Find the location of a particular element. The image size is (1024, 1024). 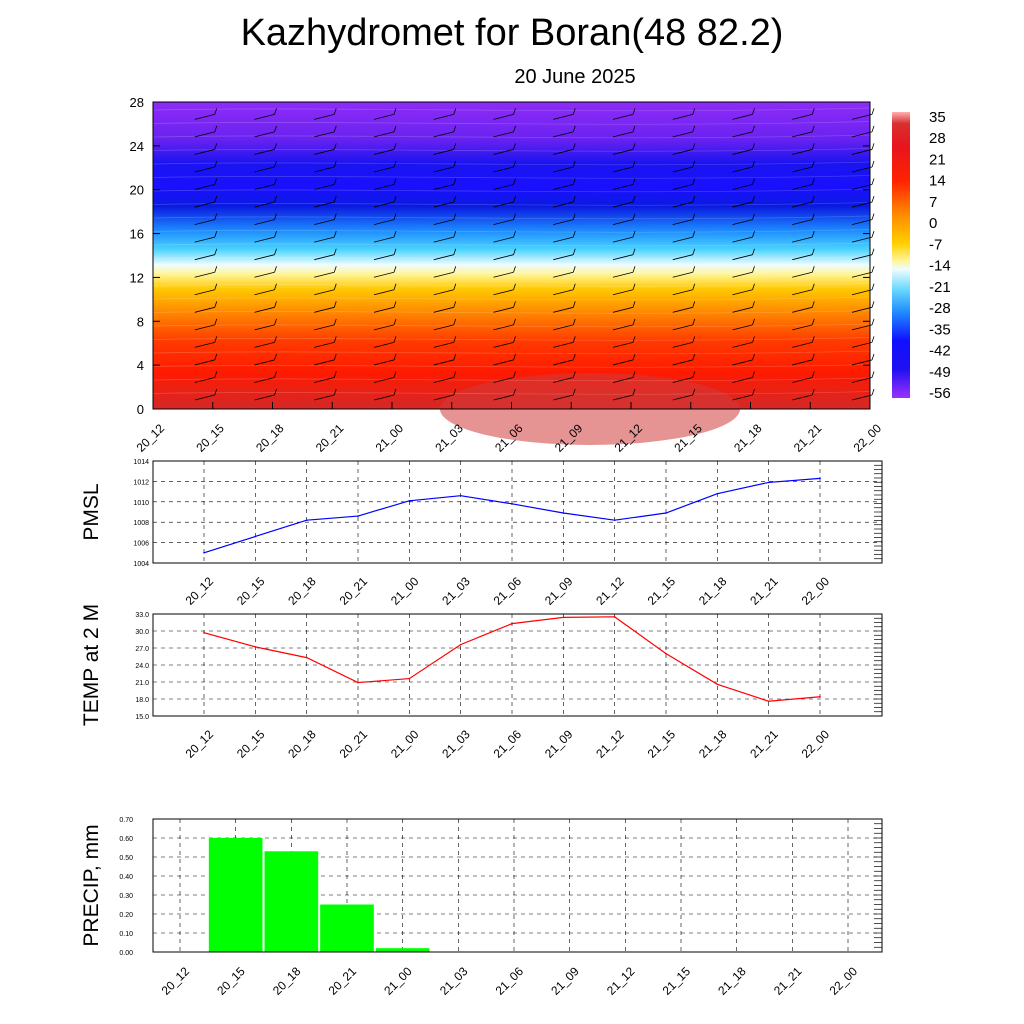

colorbar-label: -35 is located at coordinates (940, 329).